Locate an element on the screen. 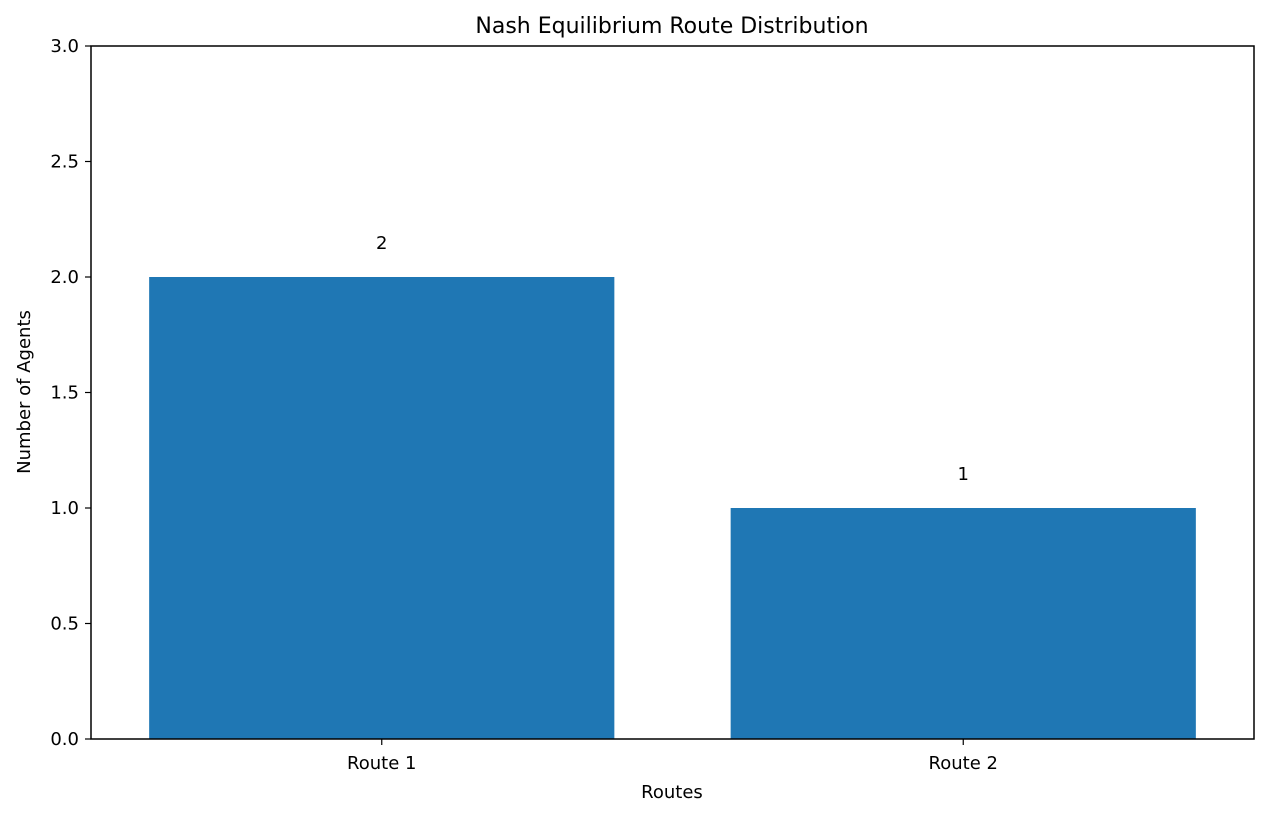  y-axis: 0.0 0.5 1.0 1.5 2.0 2.5 3.0 is located at coordinates (70, 393).